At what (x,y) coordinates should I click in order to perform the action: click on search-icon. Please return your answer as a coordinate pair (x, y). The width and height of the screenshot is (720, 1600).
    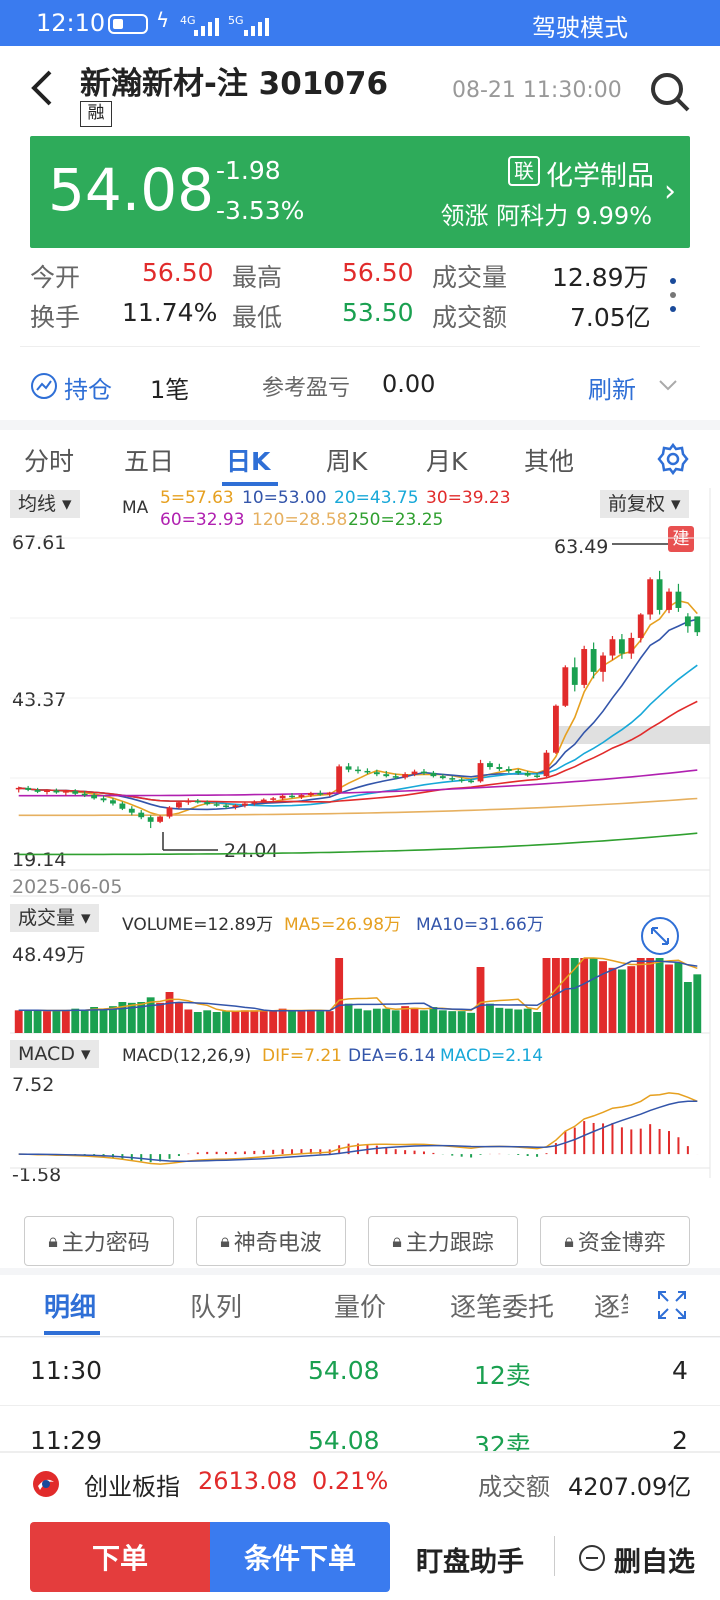
    Looking at the image, I should click on (670, 92).